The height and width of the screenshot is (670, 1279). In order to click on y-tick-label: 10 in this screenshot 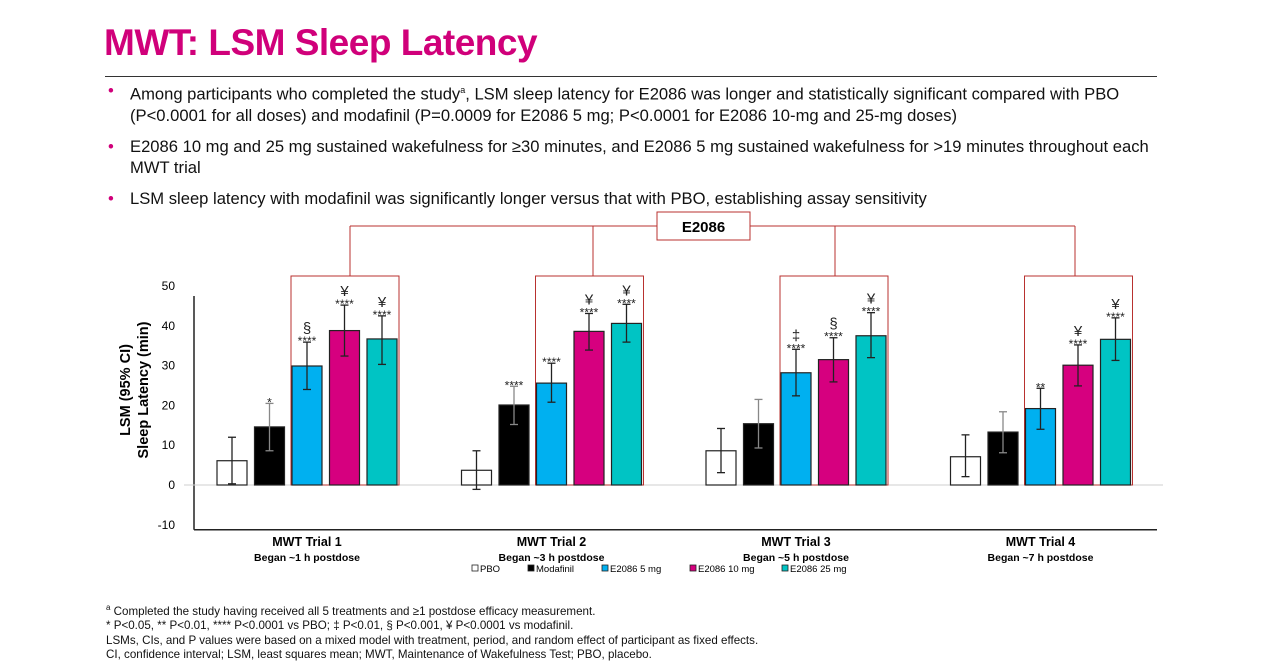, I will do `click(169, 445)`.